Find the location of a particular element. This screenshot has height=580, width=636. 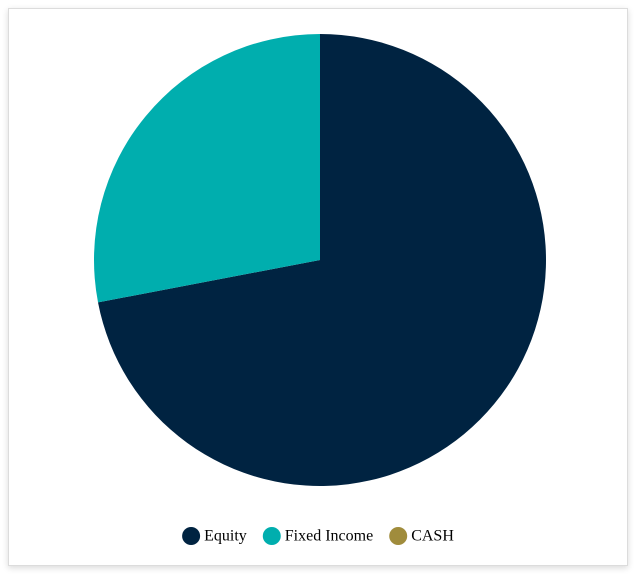

legend-label: Fixed Income is located at coordinates (329, 536).